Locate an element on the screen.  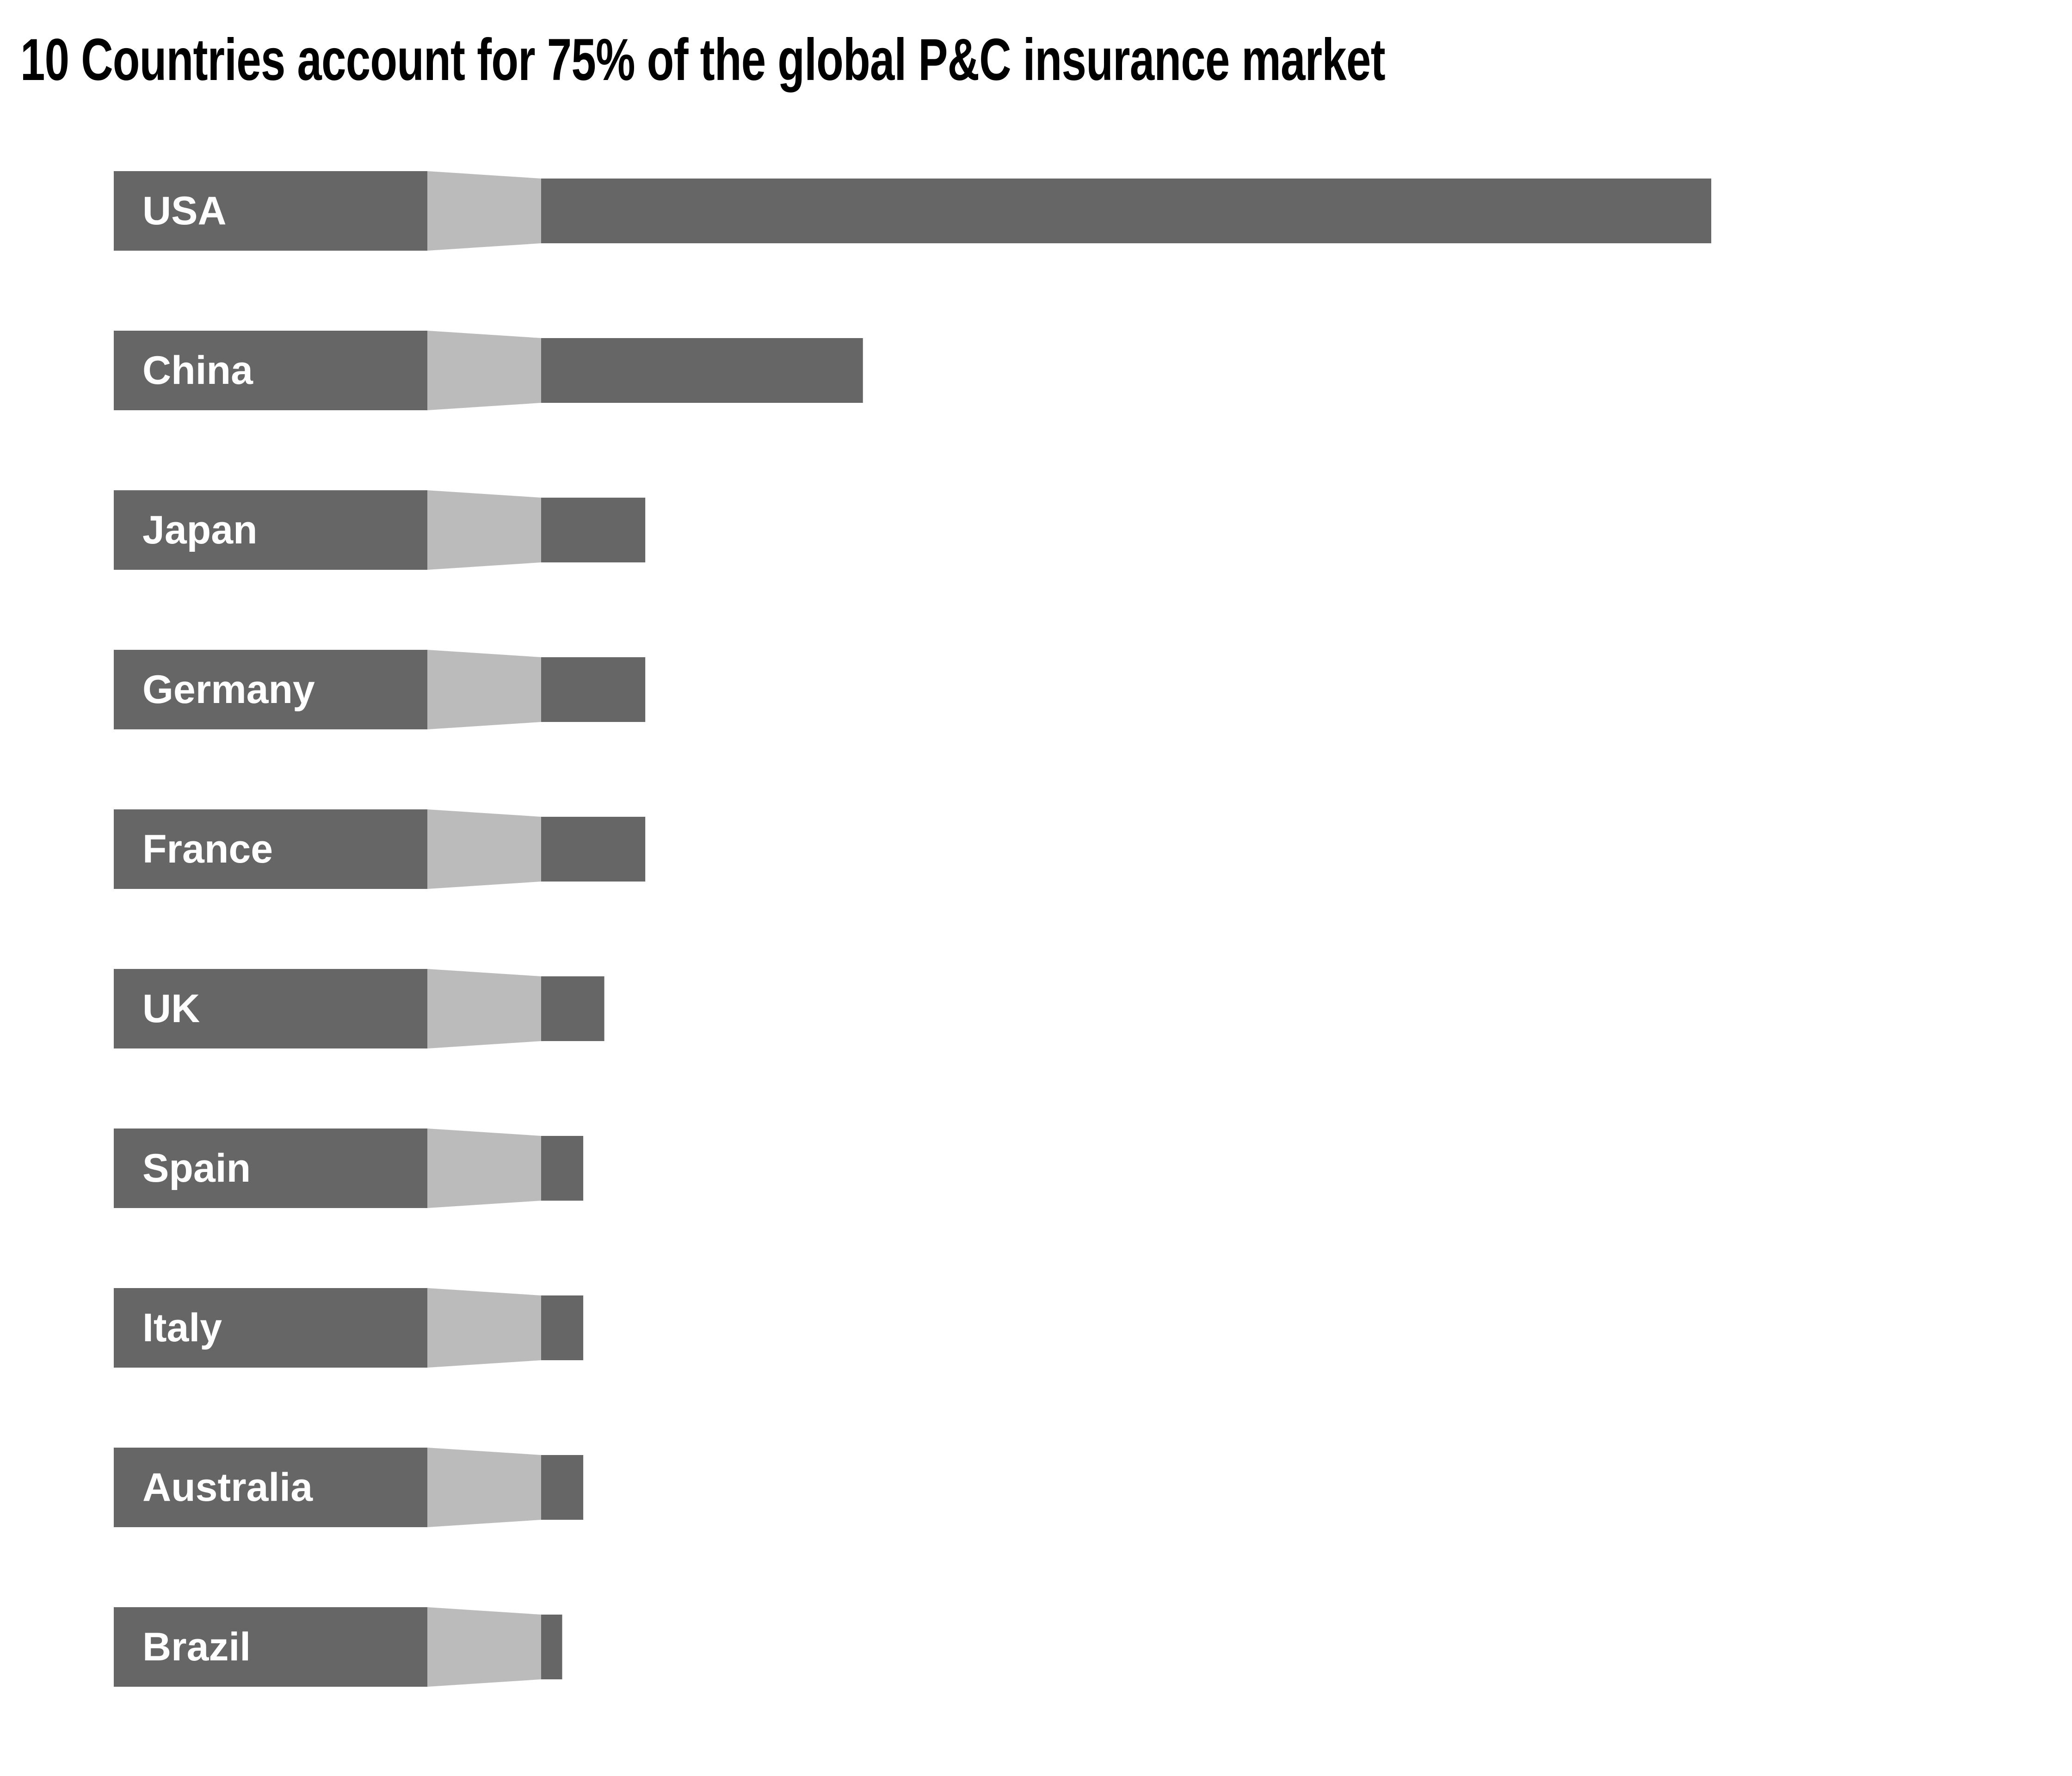
category-label-spain: Spain is located at coordinates (197, 1168).